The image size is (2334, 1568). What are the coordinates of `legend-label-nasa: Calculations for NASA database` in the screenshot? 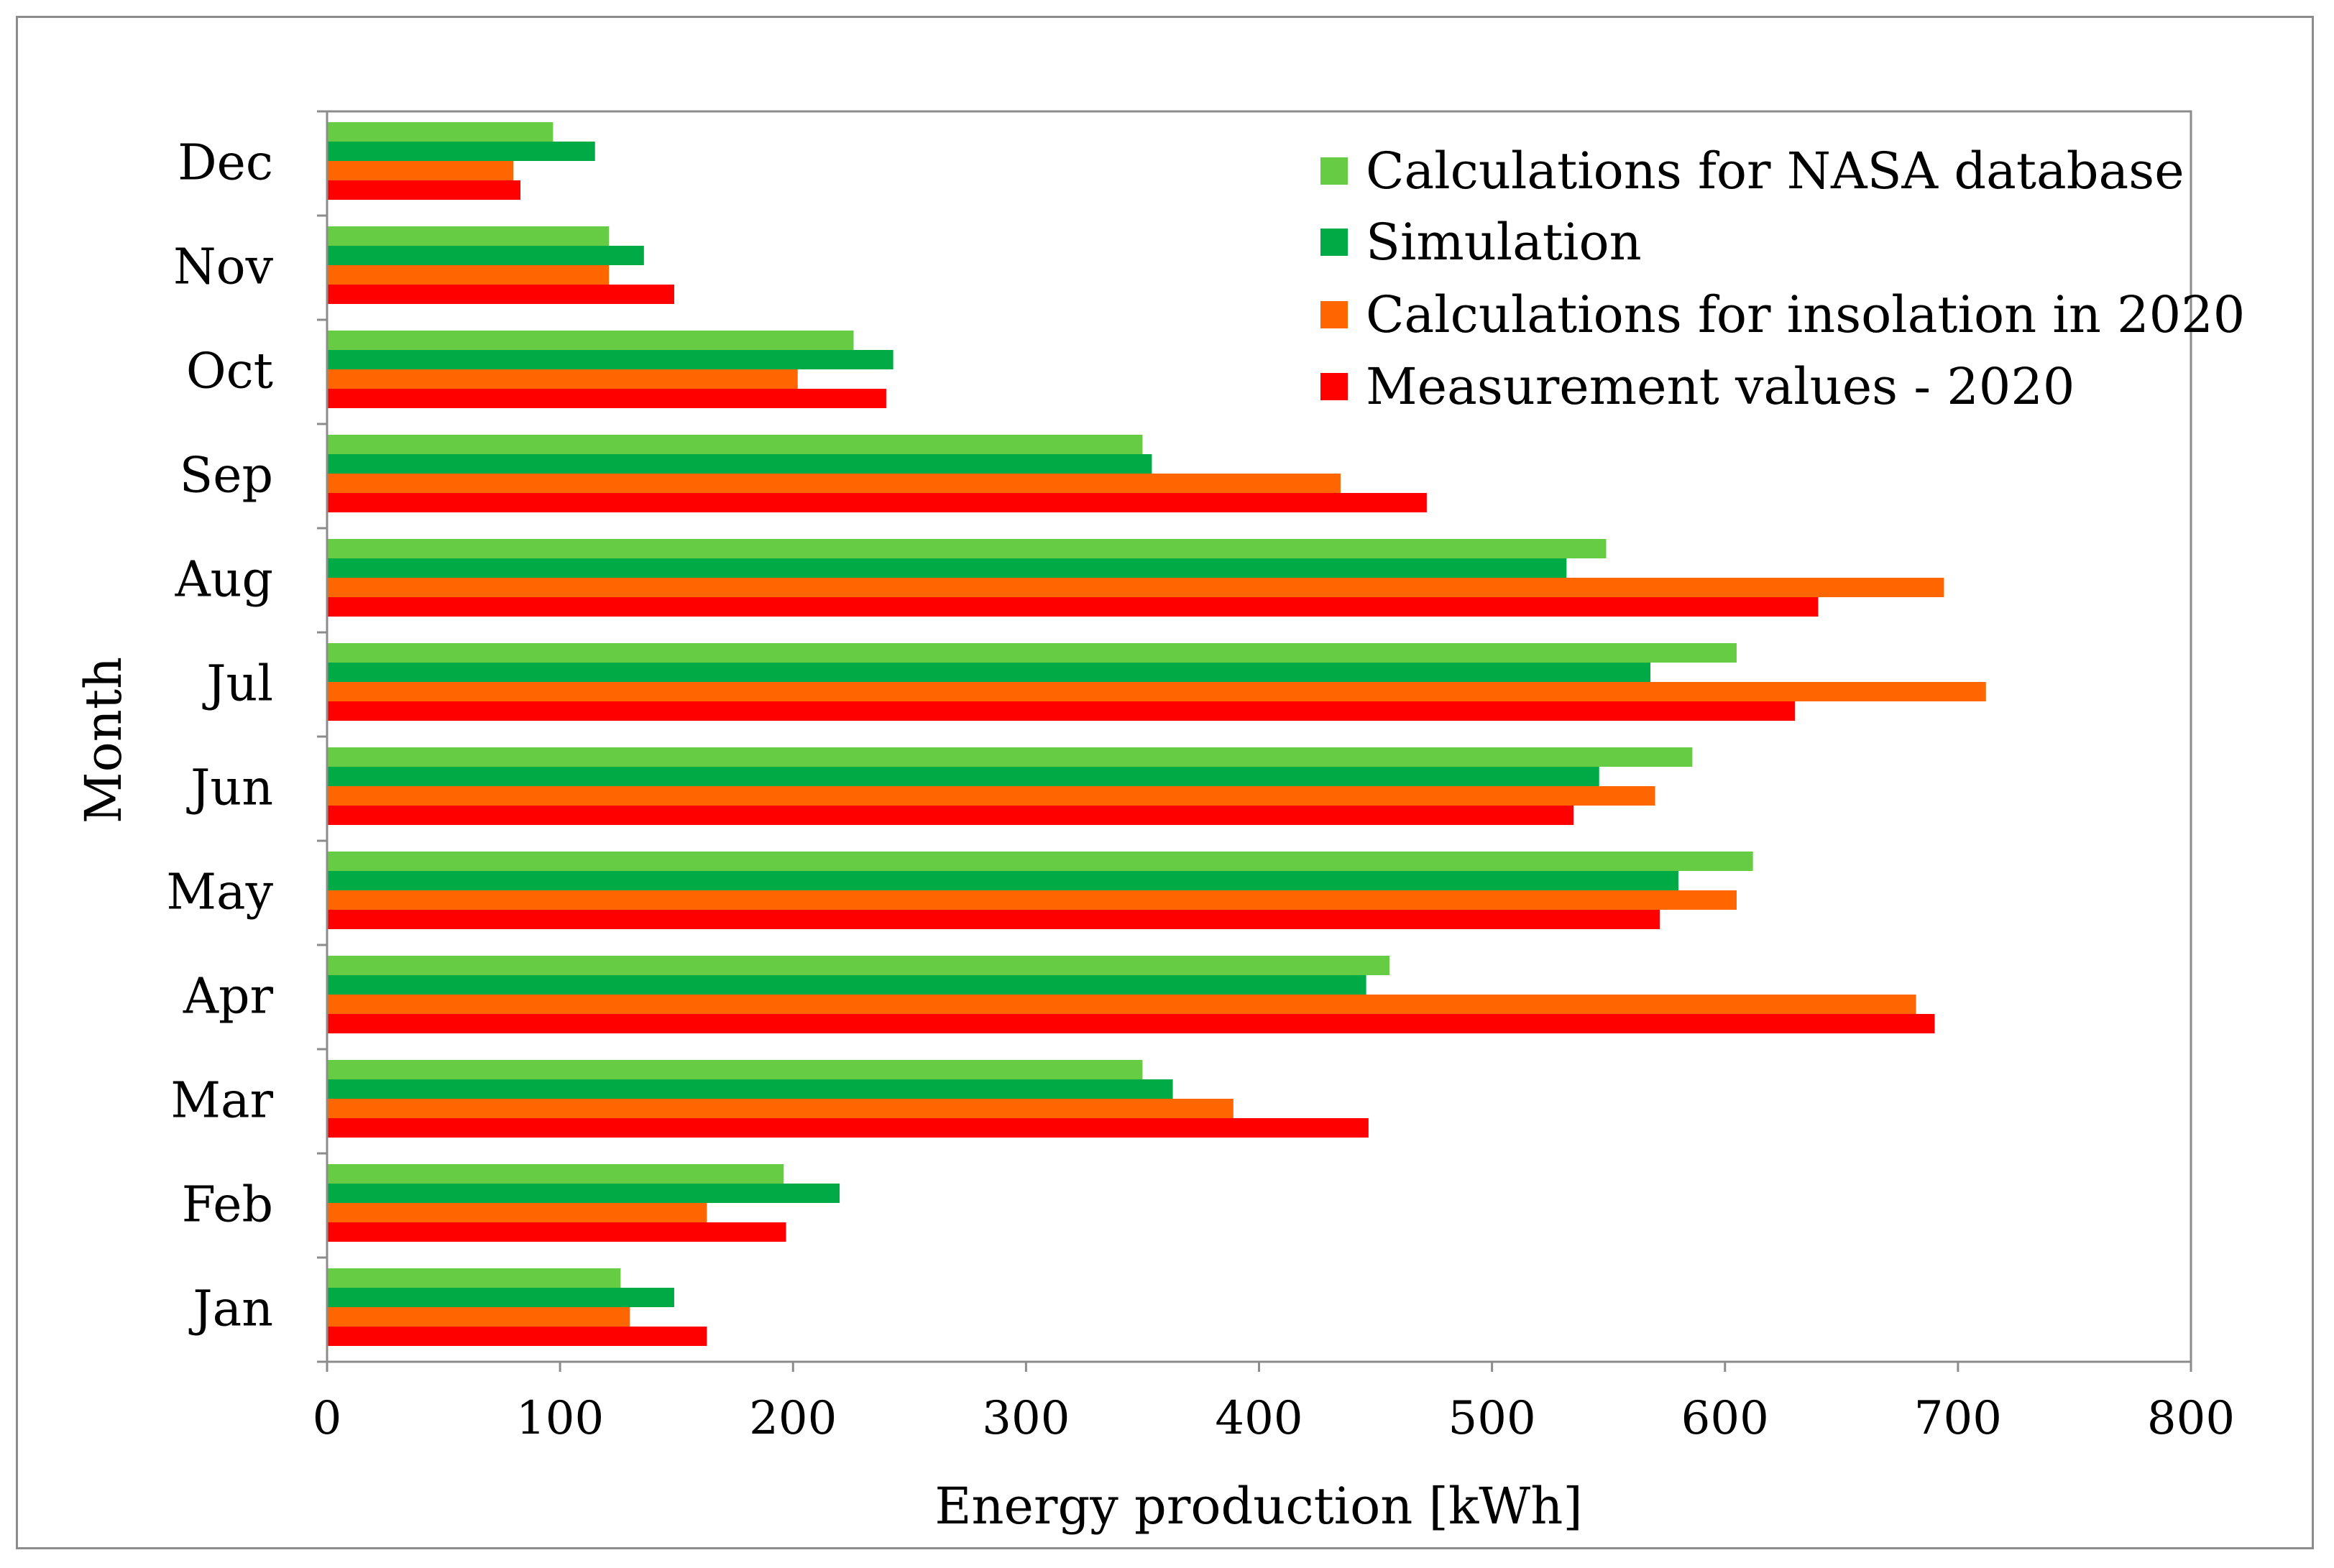 It's located at (1775, 171).